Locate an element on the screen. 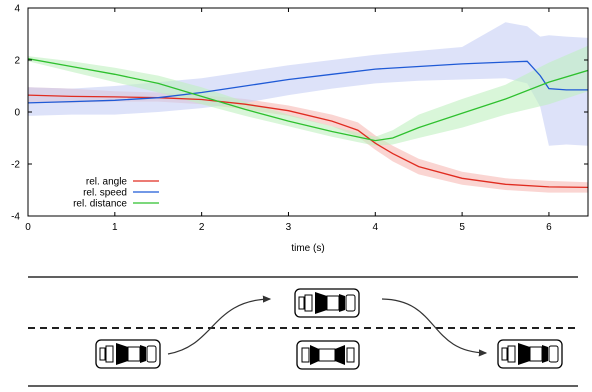 The height and width of the screenshot is (392, 592). y-tick-label: 0 is located at coordinates (17, 113).